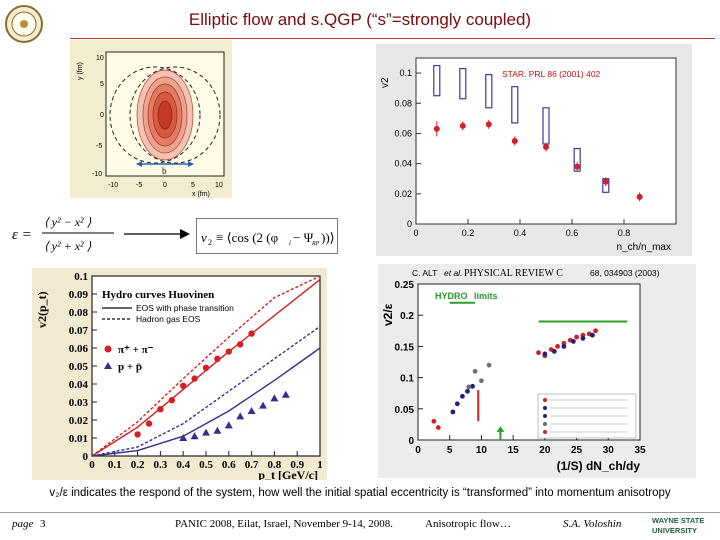 Image resolution: width=720 pixels, height=540 pixels. What do you see at coordinates (64, 233) in the screenshot?
I see `eccentricity-formula: ε = ⟨ y² − x² ⟩ ⟨ y² + x² ⟩` at bounding box center [64, 233].